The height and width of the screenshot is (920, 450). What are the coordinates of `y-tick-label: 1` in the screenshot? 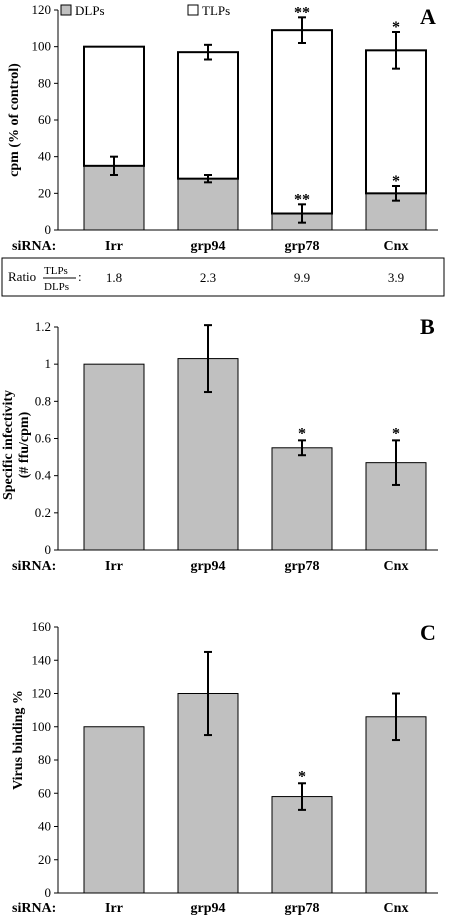 It's located at (48, 363).